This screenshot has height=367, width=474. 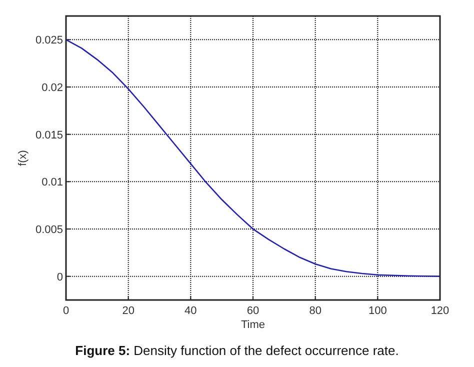 I want to click on y-tick-label: 0, so click(x=59, y=277).